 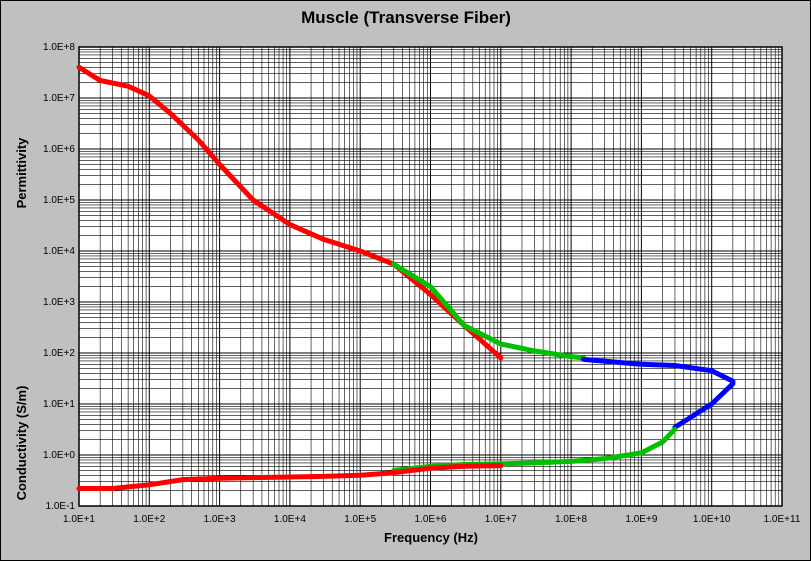 What do you see at coordinates (59, 149) in the screenshot?
I see `y-tick-label: 1.0E+6` at bounding box center [59, 149].